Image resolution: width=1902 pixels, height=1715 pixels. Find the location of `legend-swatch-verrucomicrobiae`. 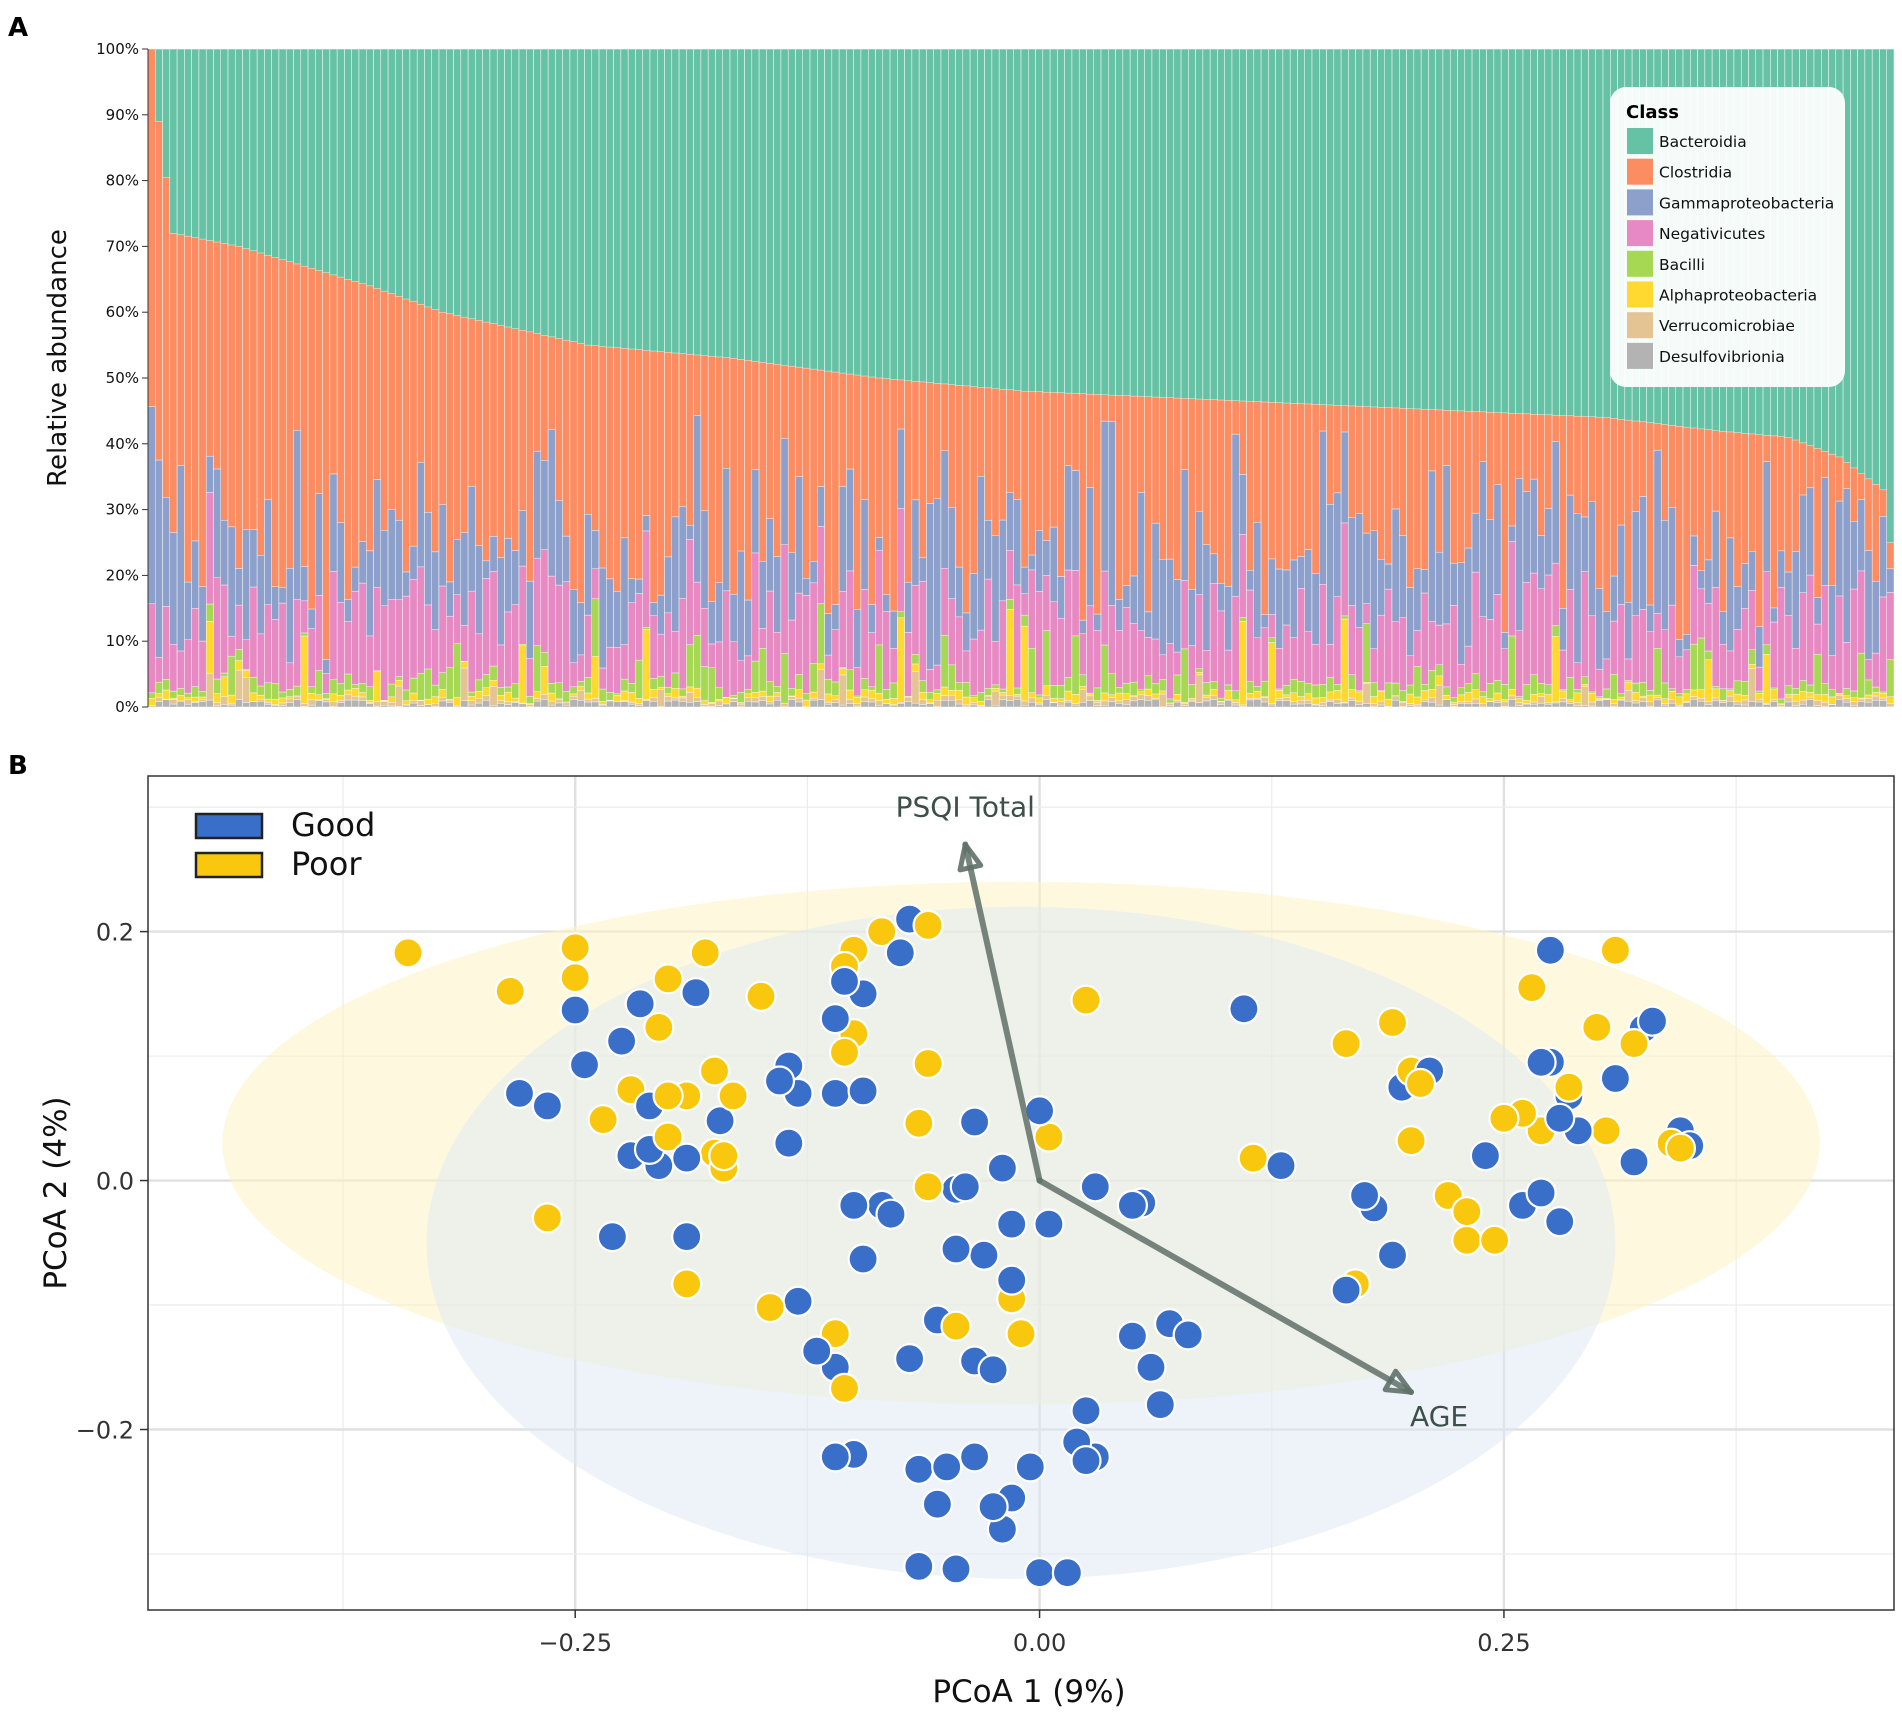

legend-swatch-verrucomicrobiae is located at coordinates (1640, 325).